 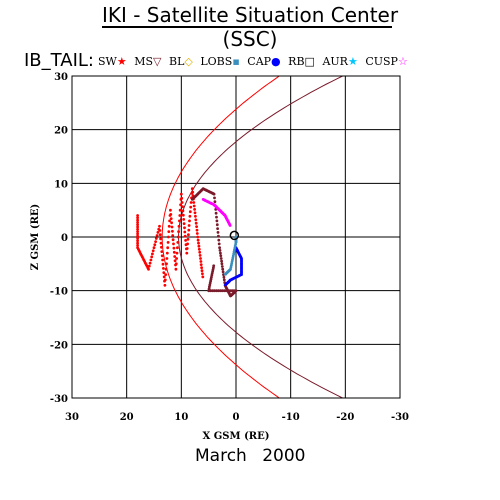 I want to click on y-tick-label: 10, so click(x=61, y=184).